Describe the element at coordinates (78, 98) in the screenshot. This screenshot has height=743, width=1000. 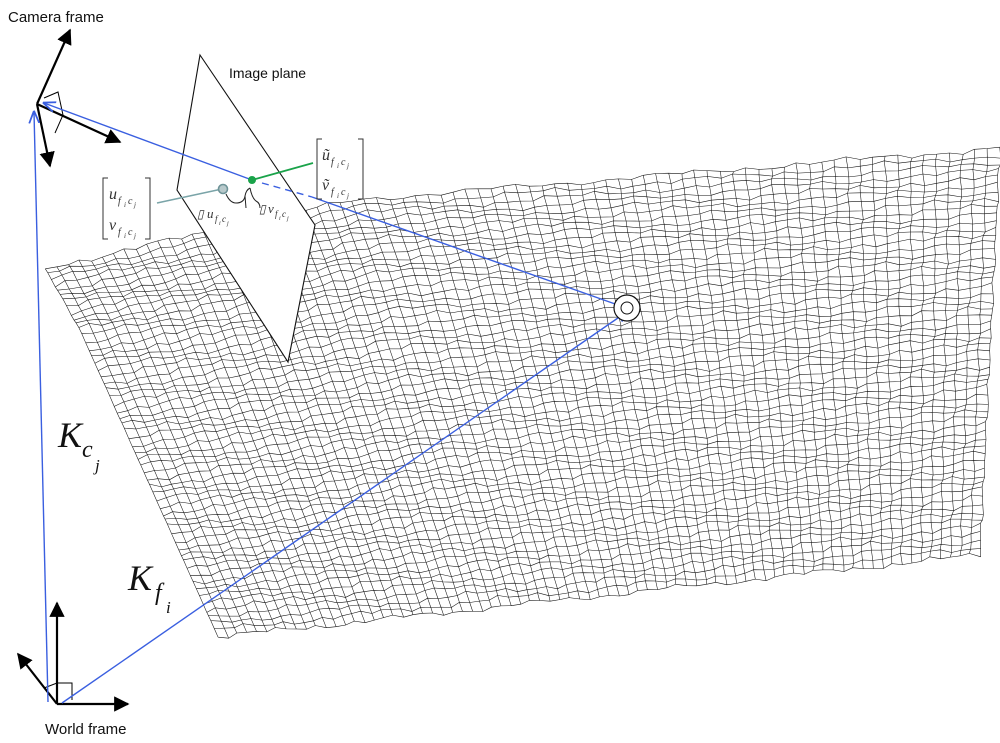
I see `camera-frame-axes` at that location.